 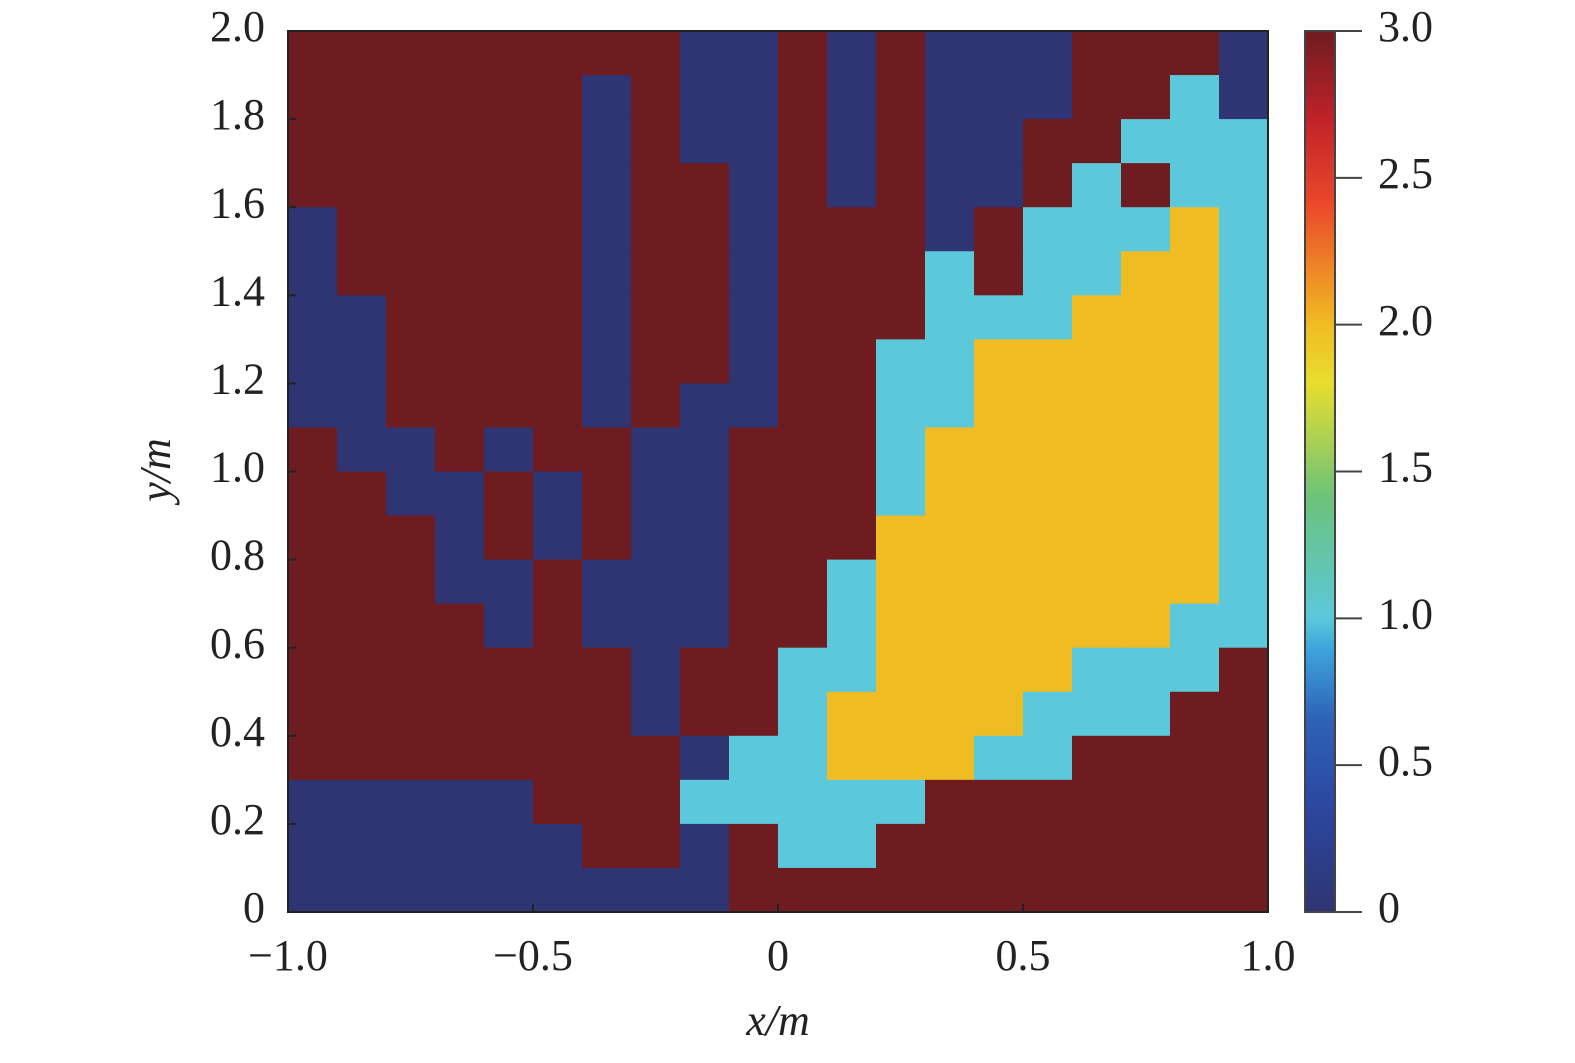 What do you see at coordinates (778, 955) in the screenshot?
I see `x-tick-label: 0` at bounding box center [778, 955].